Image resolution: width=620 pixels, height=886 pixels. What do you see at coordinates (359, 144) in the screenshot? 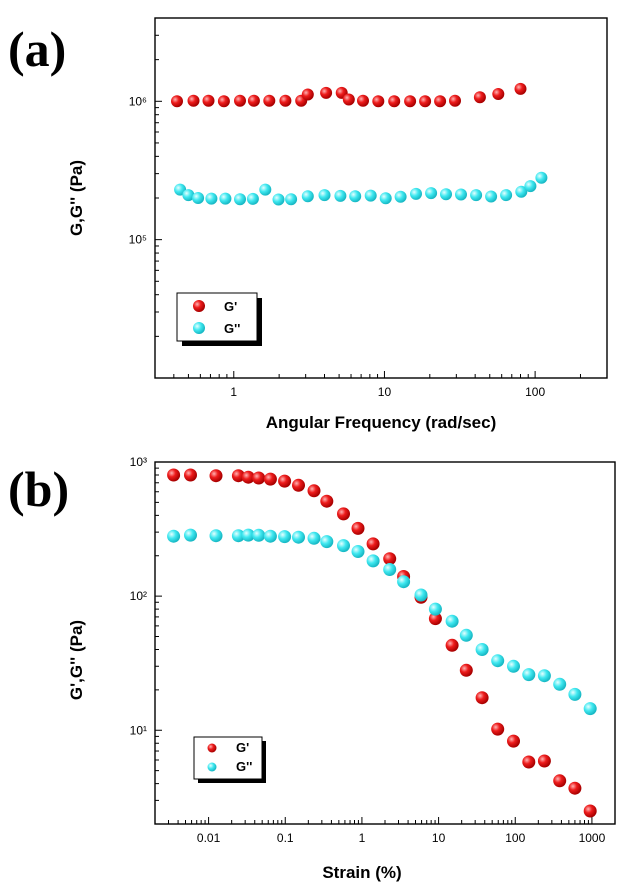
I see `data-points-a` at bounding box center [359, 144].